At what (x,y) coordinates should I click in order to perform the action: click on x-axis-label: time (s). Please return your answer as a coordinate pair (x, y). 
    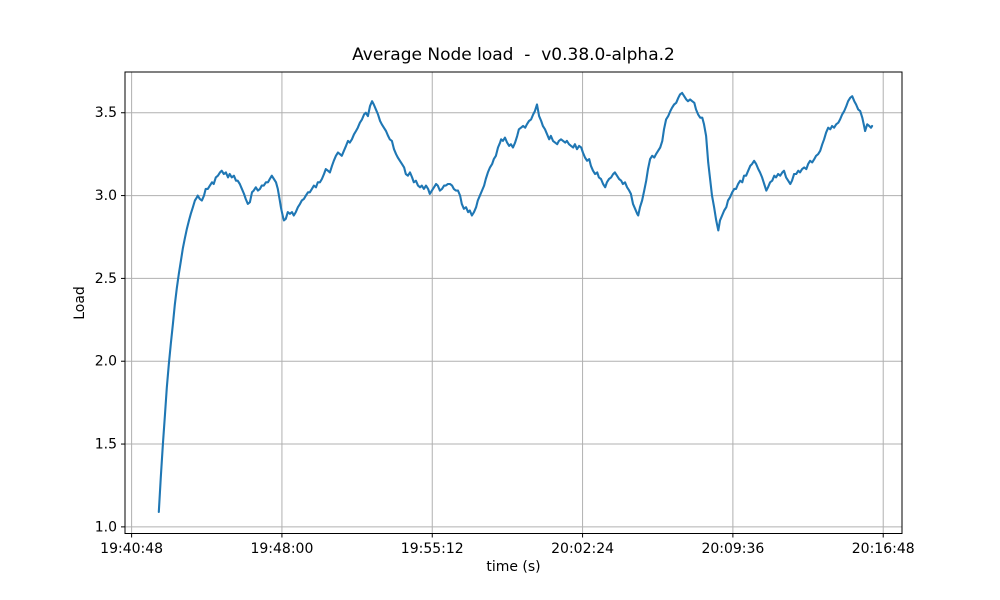
    Looking at the image, I should click on (513, 567).